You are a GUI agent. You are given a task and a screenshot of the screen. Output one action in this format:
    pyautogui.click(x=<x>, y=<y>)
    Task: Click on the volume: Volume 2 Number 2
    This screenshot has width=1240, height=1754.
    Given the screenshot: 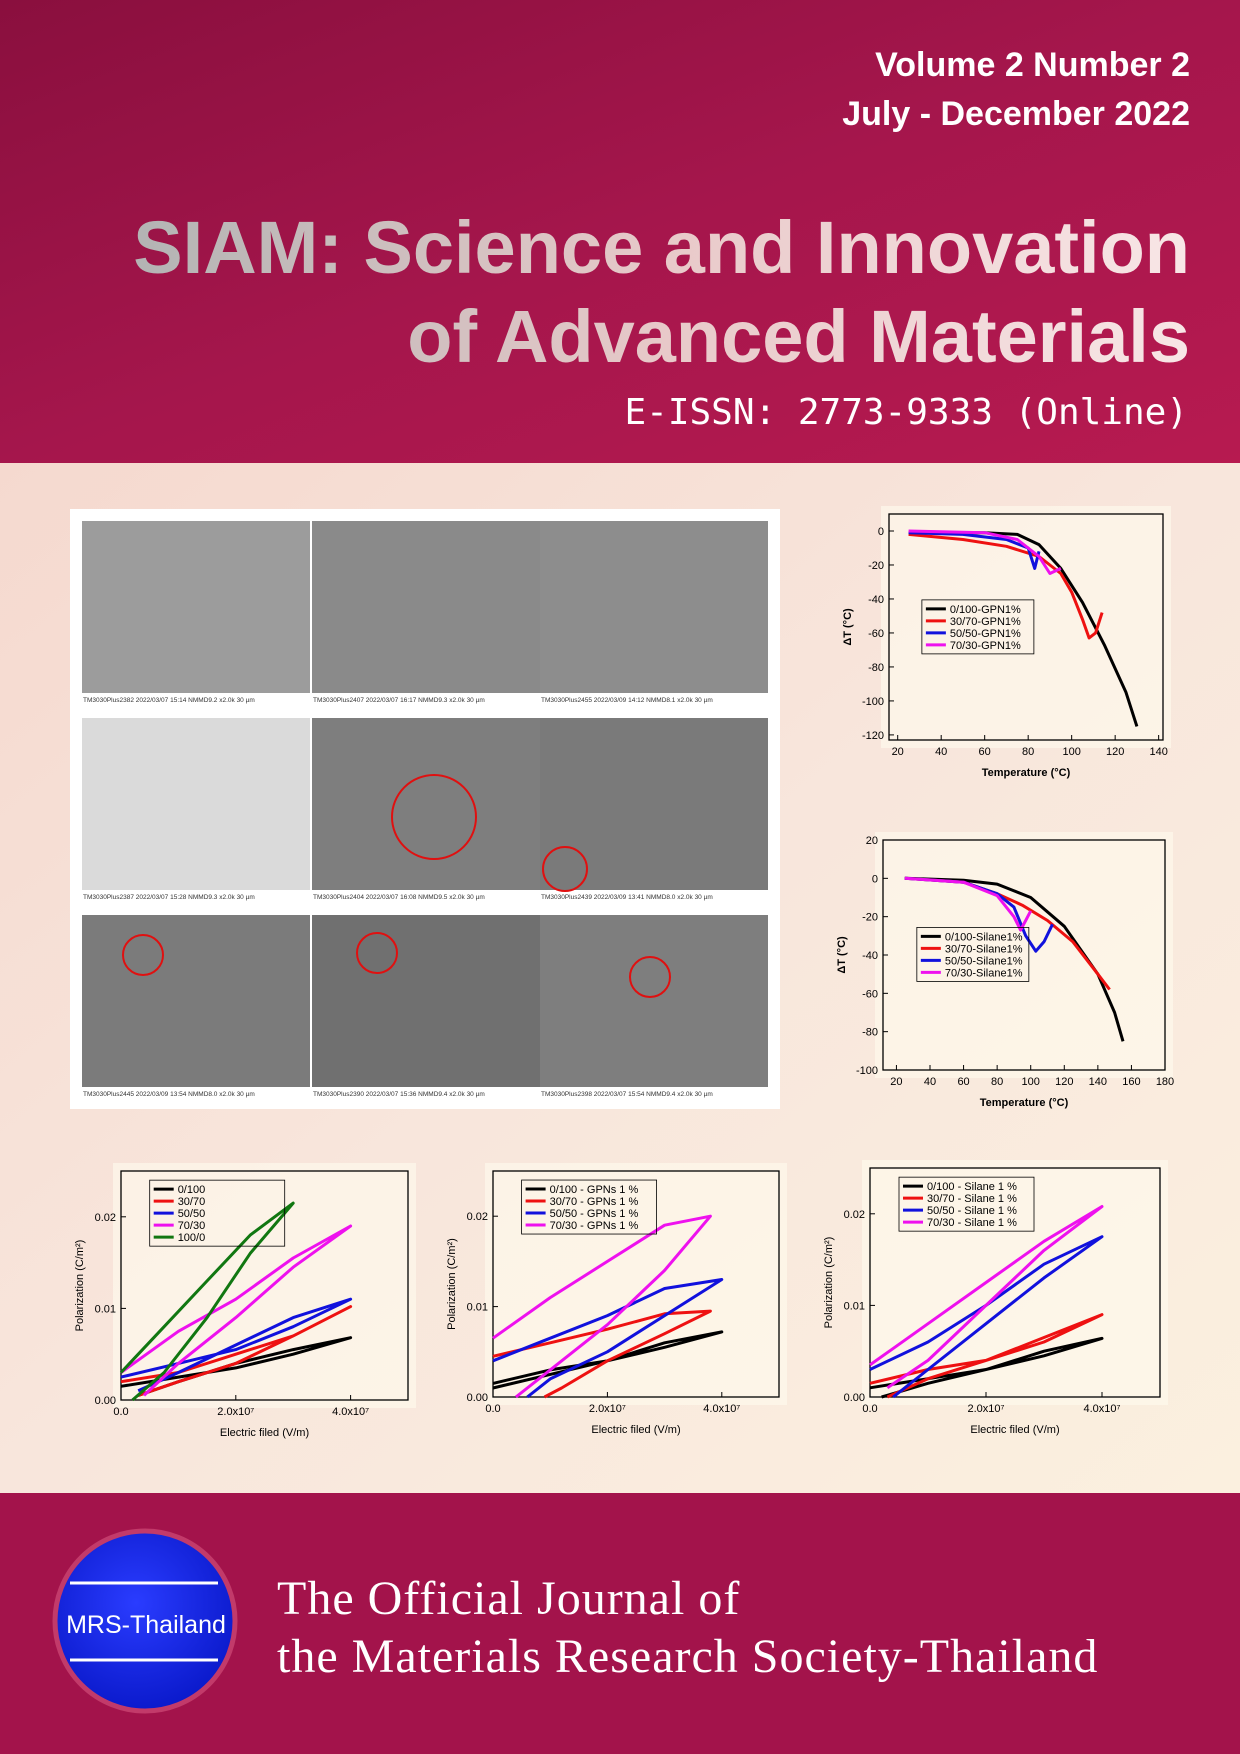 What is the action you would take?
    pyautogui.click(x=1032, y=65)
    